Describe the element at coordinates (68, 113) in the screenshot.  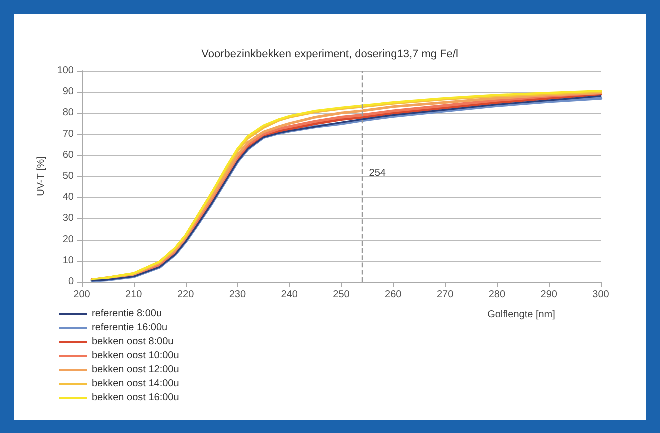
I see `y-tick-label: 80` at that location.